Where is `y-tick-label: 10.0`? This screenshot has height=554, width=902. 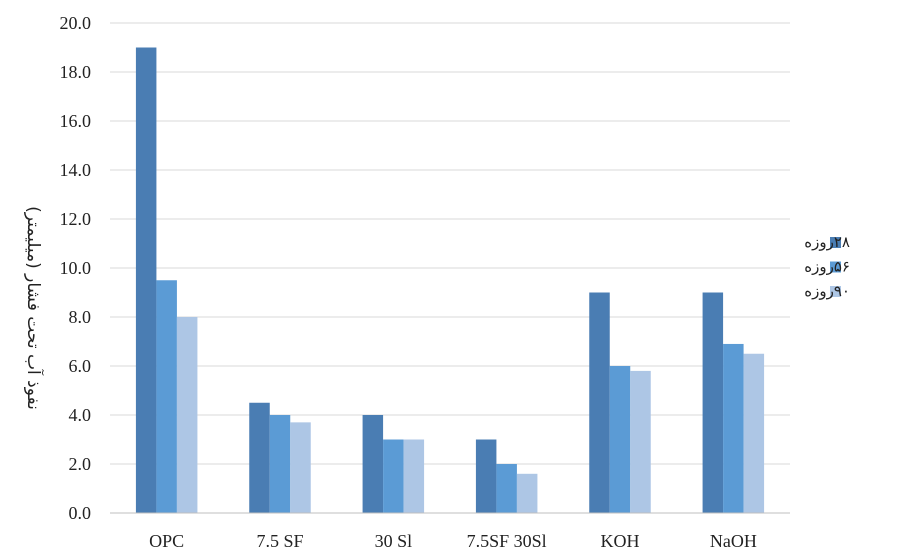
y-tick-label: 10.0 is located at coordinates (76, 268).